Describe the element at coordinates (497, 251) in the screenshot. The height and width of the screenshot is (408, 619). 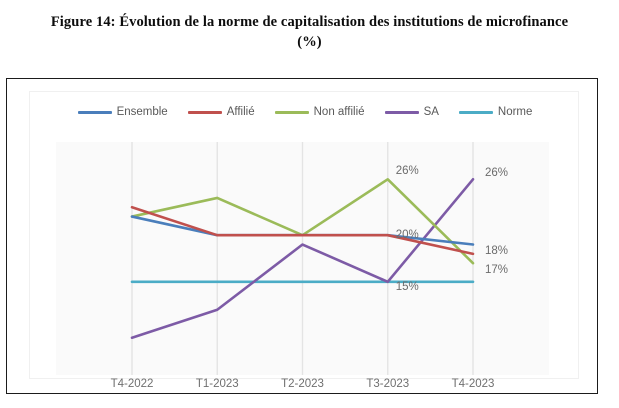
I see `data-point-label: 18%` at that location.